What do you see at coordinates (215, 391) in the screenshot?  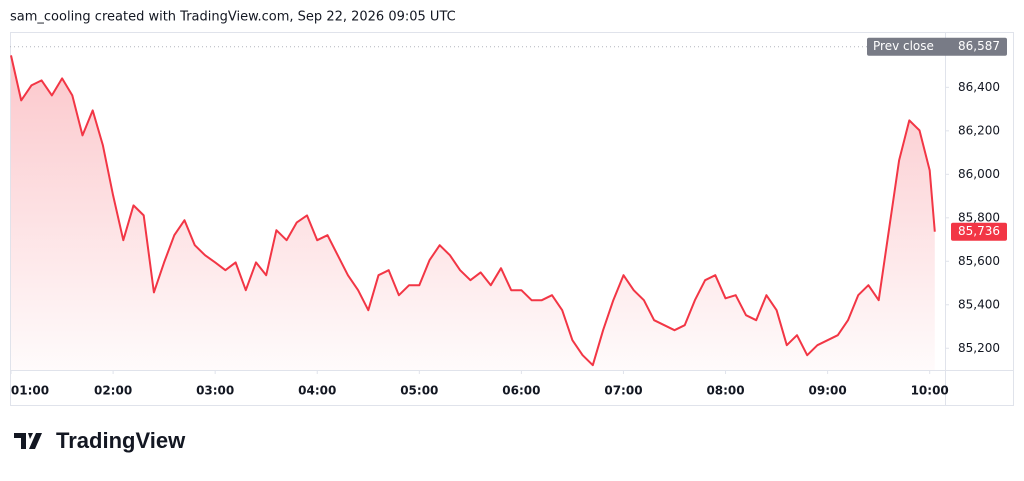 I see `x-tick-label: 03:00` at bounding box center [215, 391].